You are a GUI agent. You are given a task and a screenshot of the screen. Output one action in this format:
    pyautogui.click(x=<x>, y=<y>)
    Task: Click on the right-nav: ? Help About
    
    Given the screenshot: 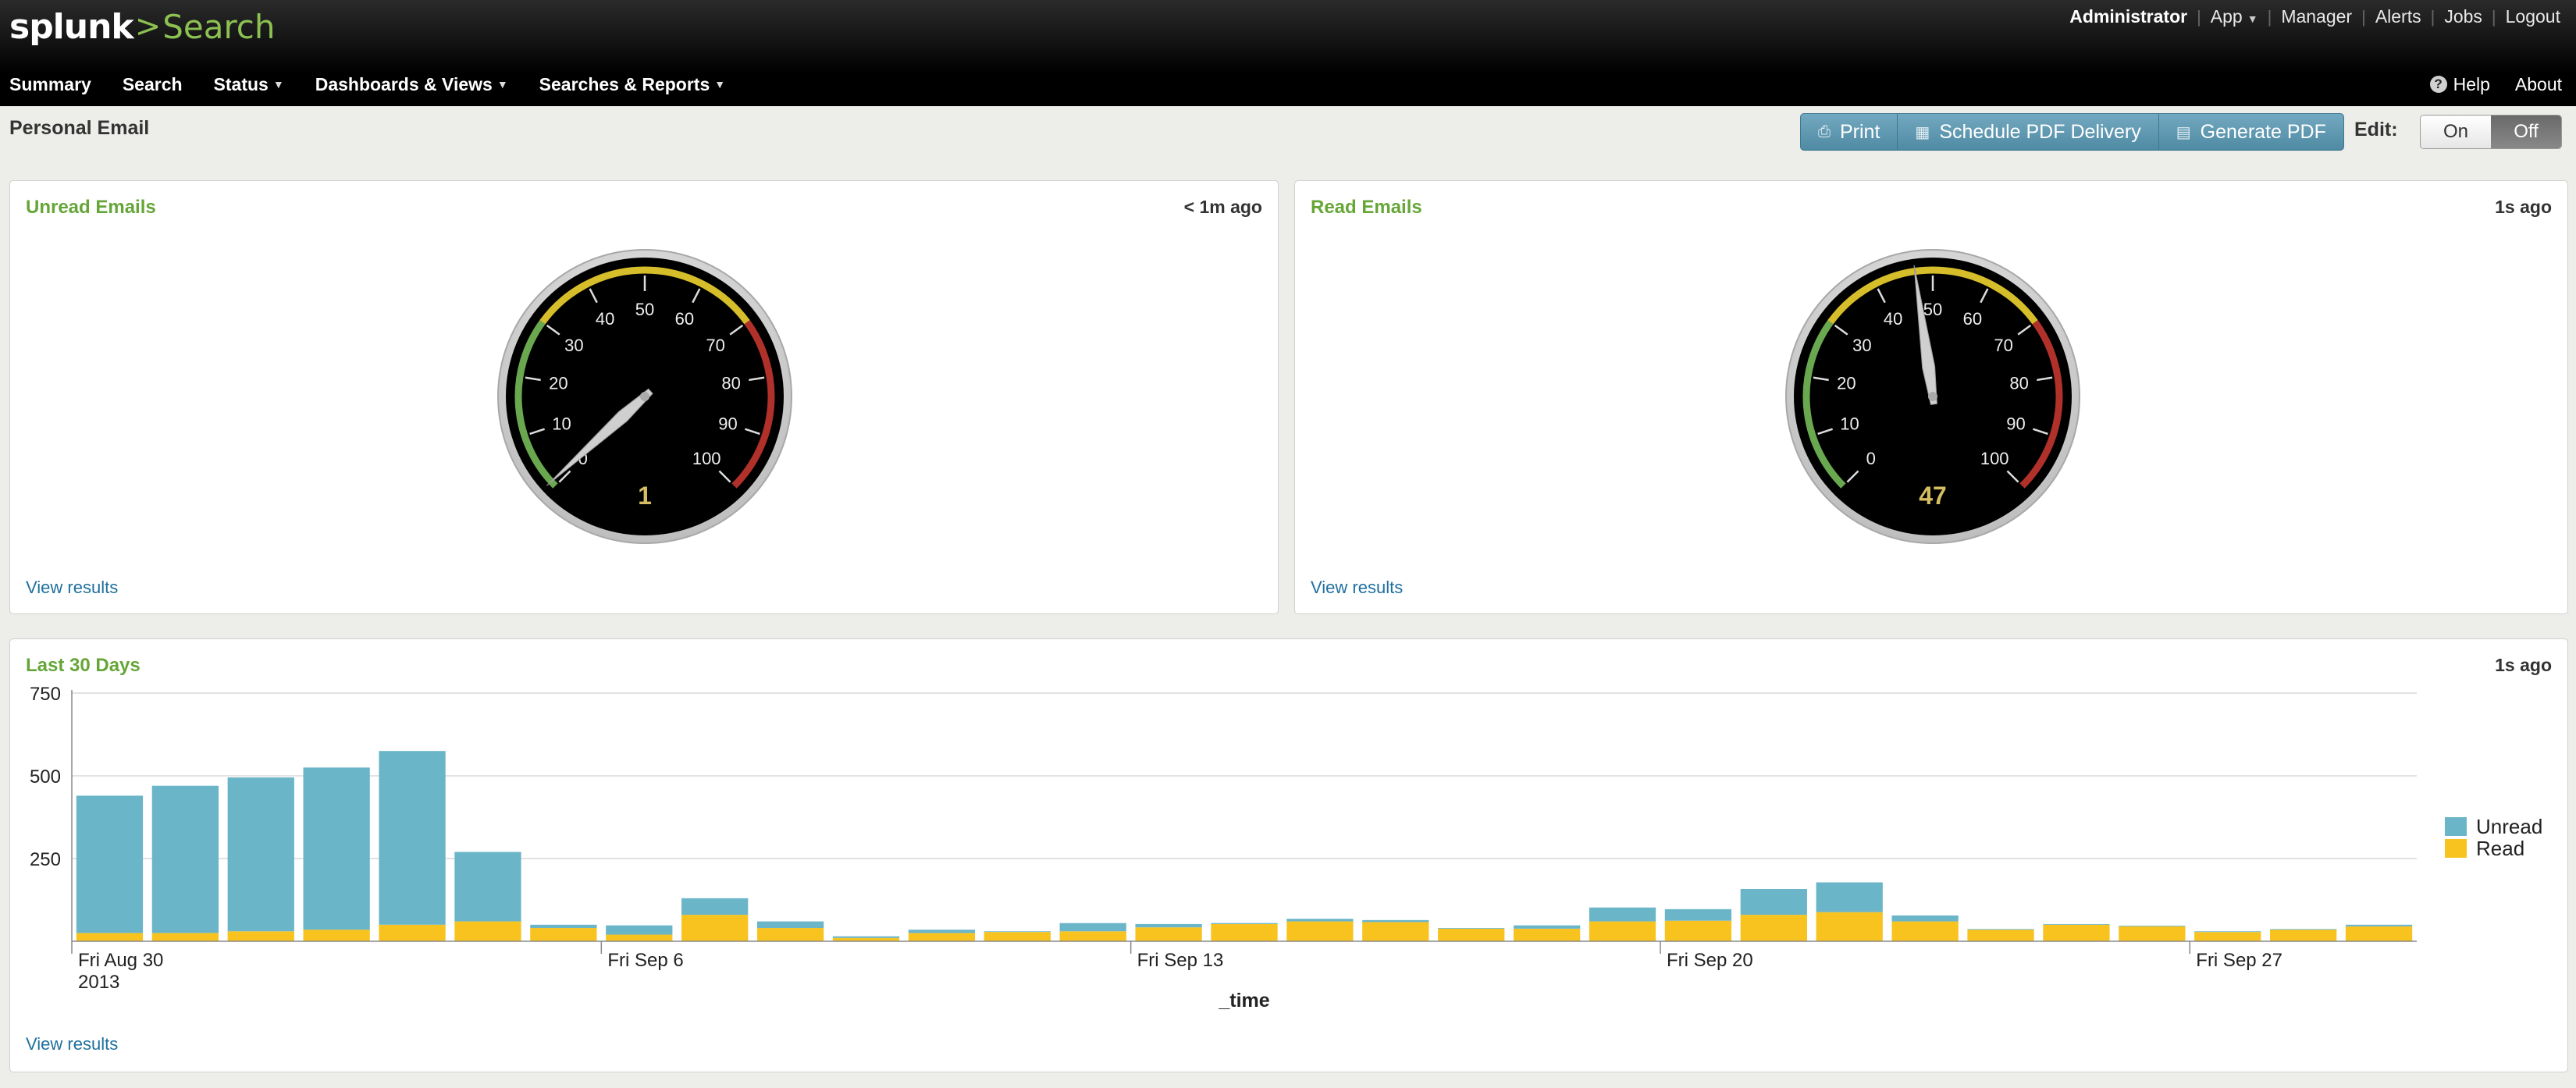 What is the action you would take?
    pyautogui.click(x=2495, y=84)
    